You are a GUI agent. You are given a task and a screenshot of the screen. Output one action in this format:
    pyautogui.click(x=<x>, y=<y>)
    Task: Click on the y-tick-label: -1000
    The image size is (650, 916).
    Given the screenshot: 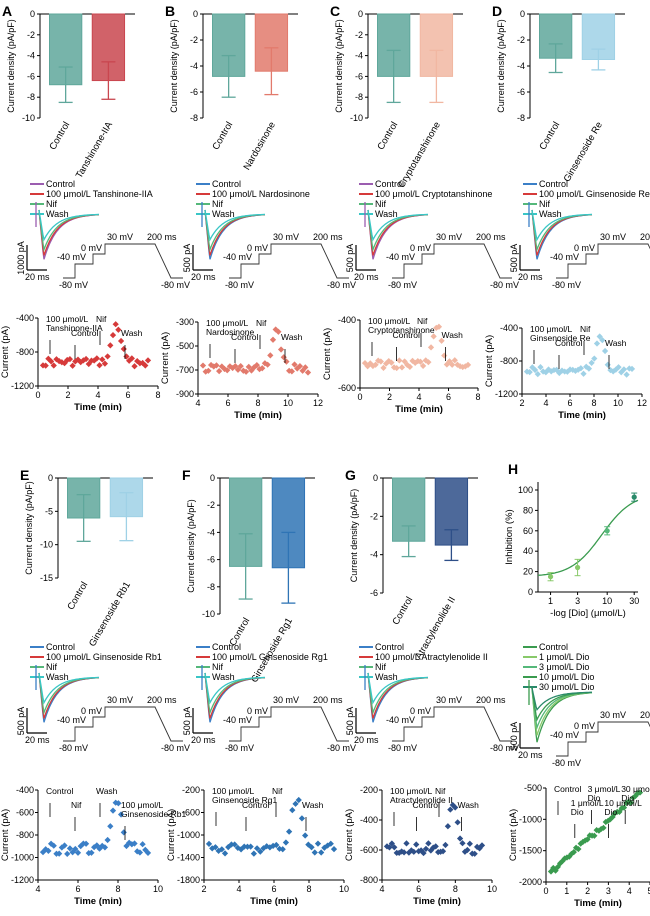 What is the action you would take?
    pyautogui.click(x=188, y=835)
    